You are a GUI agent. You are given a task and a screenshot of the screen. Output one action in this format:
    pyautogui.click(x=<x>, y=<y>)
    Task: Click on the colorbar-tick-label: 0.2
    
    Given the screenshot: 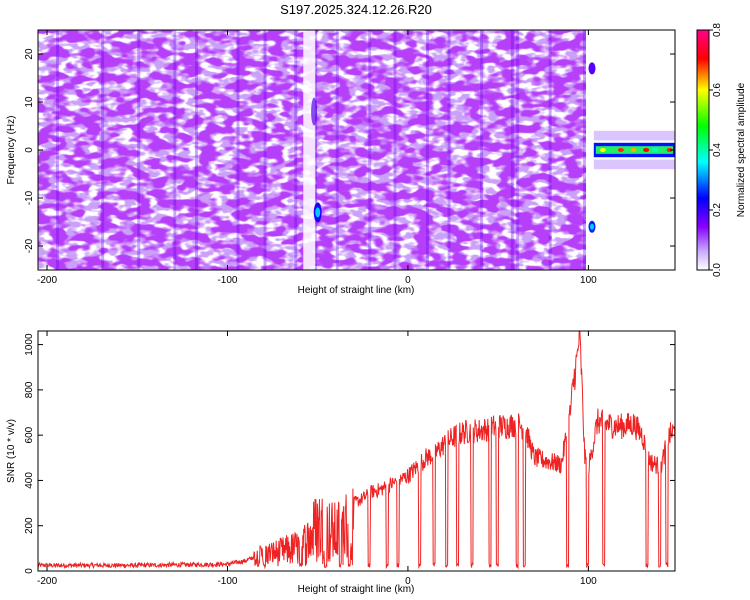 What is the action you would take?
    pyautogui.click(x=717, y=210)
    